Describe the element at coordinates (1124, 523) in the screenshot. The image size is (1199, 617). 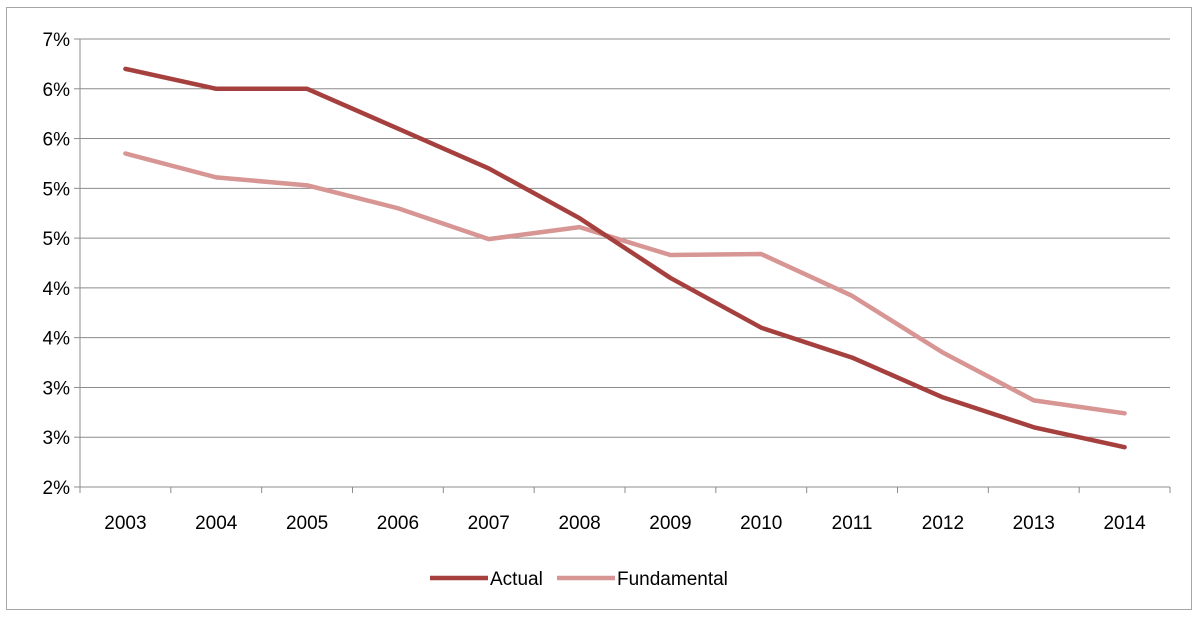
I see `x-tick-label: 2014` at that location.